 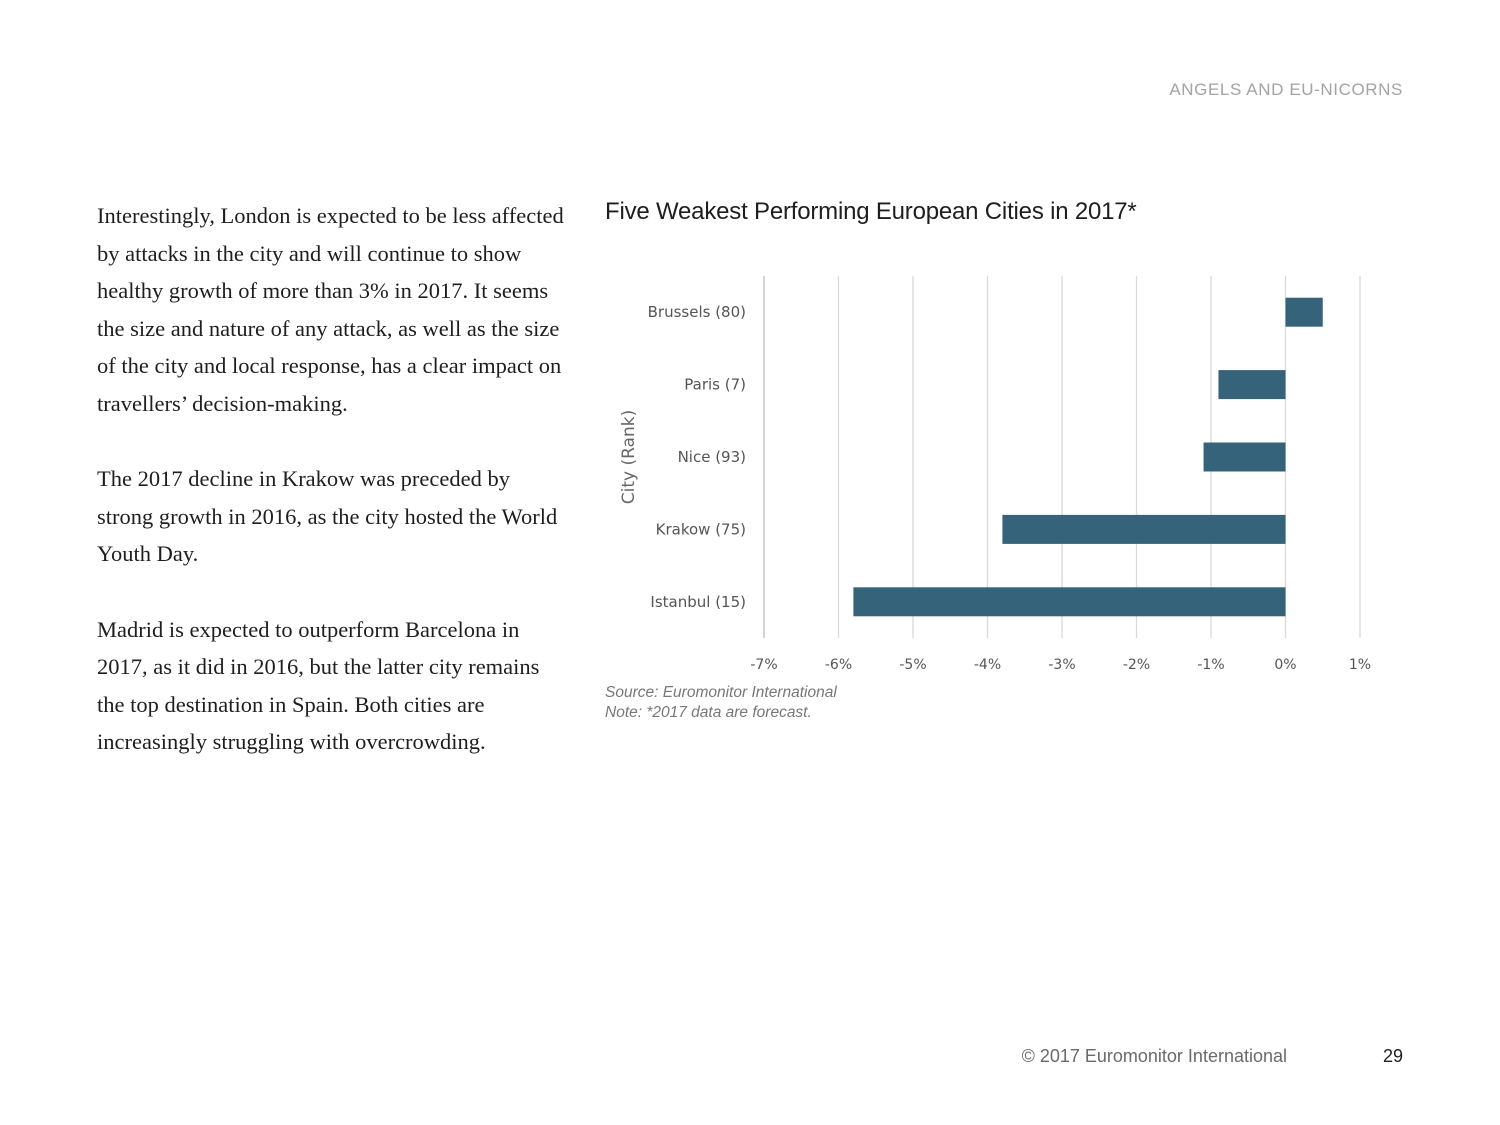 I want to click on x-tick-label: -2%, so click(x=1136, y=665).